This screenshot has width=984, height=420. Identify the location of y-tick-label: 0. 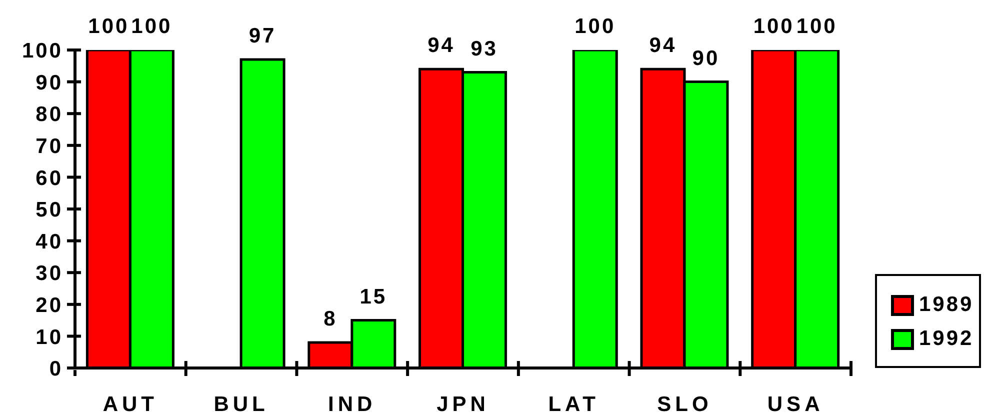
(56, 369).